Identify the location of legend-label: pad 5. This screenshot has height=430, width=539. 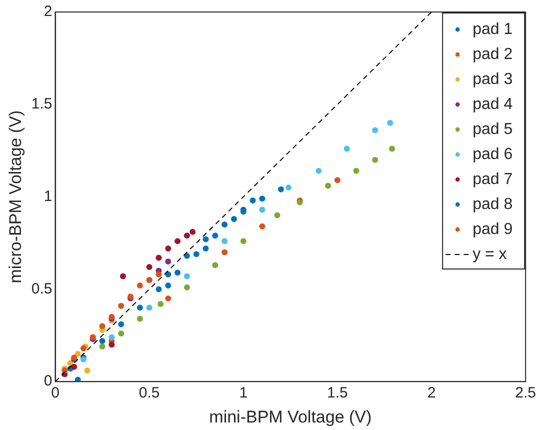
(492, 129).